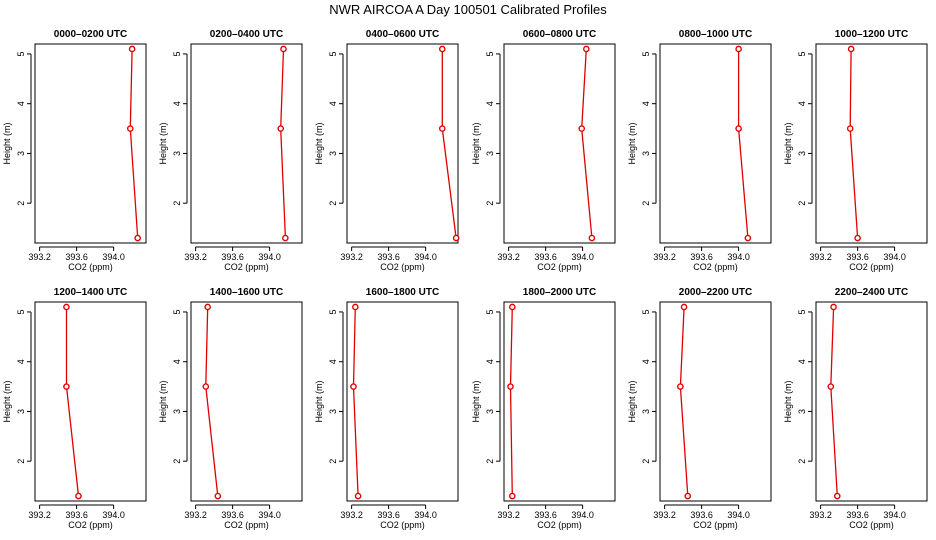  Describe the element at coordinates (871, 292) in the screenshot. I see `panel-title: 2200–2400 UTC` at that location.